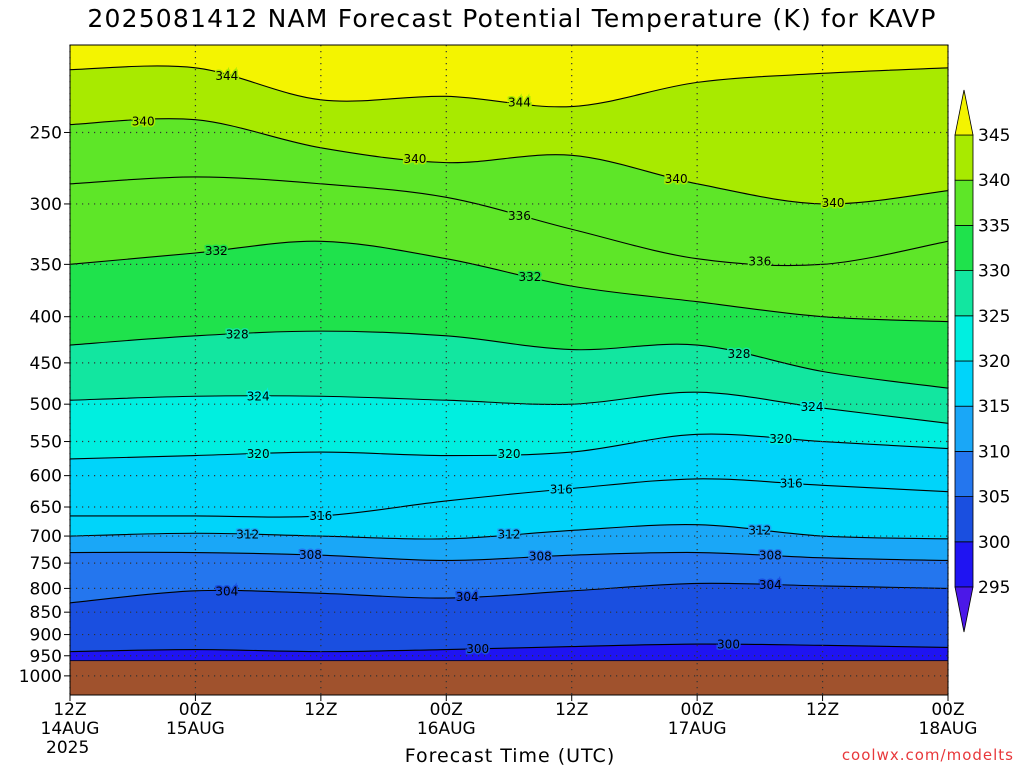  Describe the element at coordinates (697, 729) in the screenshot. I see `x-tick-label: 17AUG` at that location.